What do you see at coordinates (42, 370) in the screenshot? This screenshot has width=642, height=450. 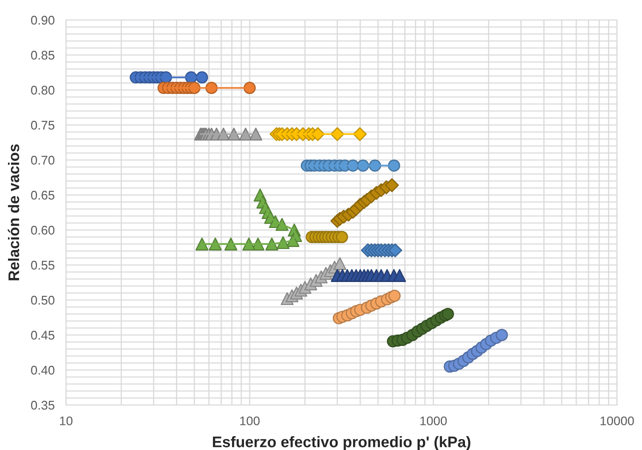 I see `y-tick-label: 0.40` at bounding box center [42, 370].